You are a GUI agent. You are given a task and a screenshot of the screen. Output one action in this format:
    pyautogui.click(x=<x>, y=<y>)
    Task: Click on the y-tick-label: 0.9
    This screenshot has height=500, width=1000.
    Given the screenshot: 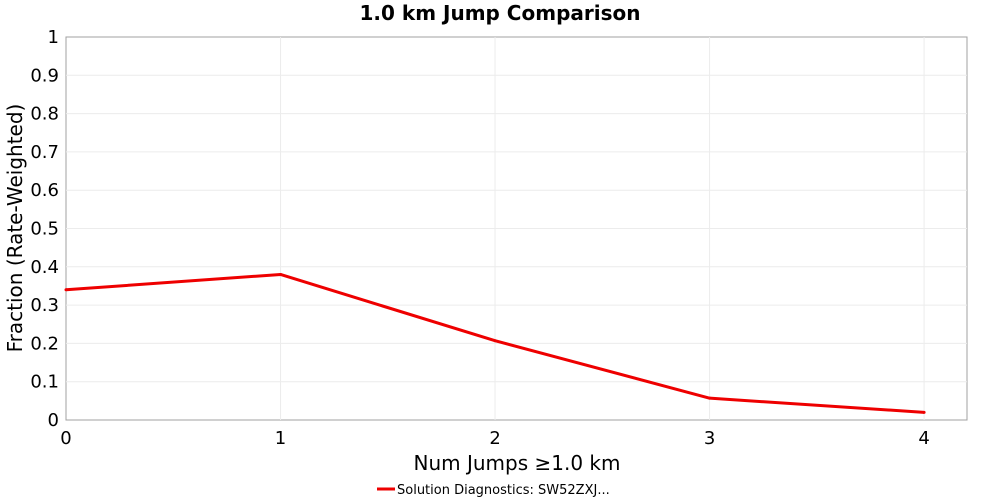 What is the action you would take?
    pyautogui.click(x=44, y=75)
    